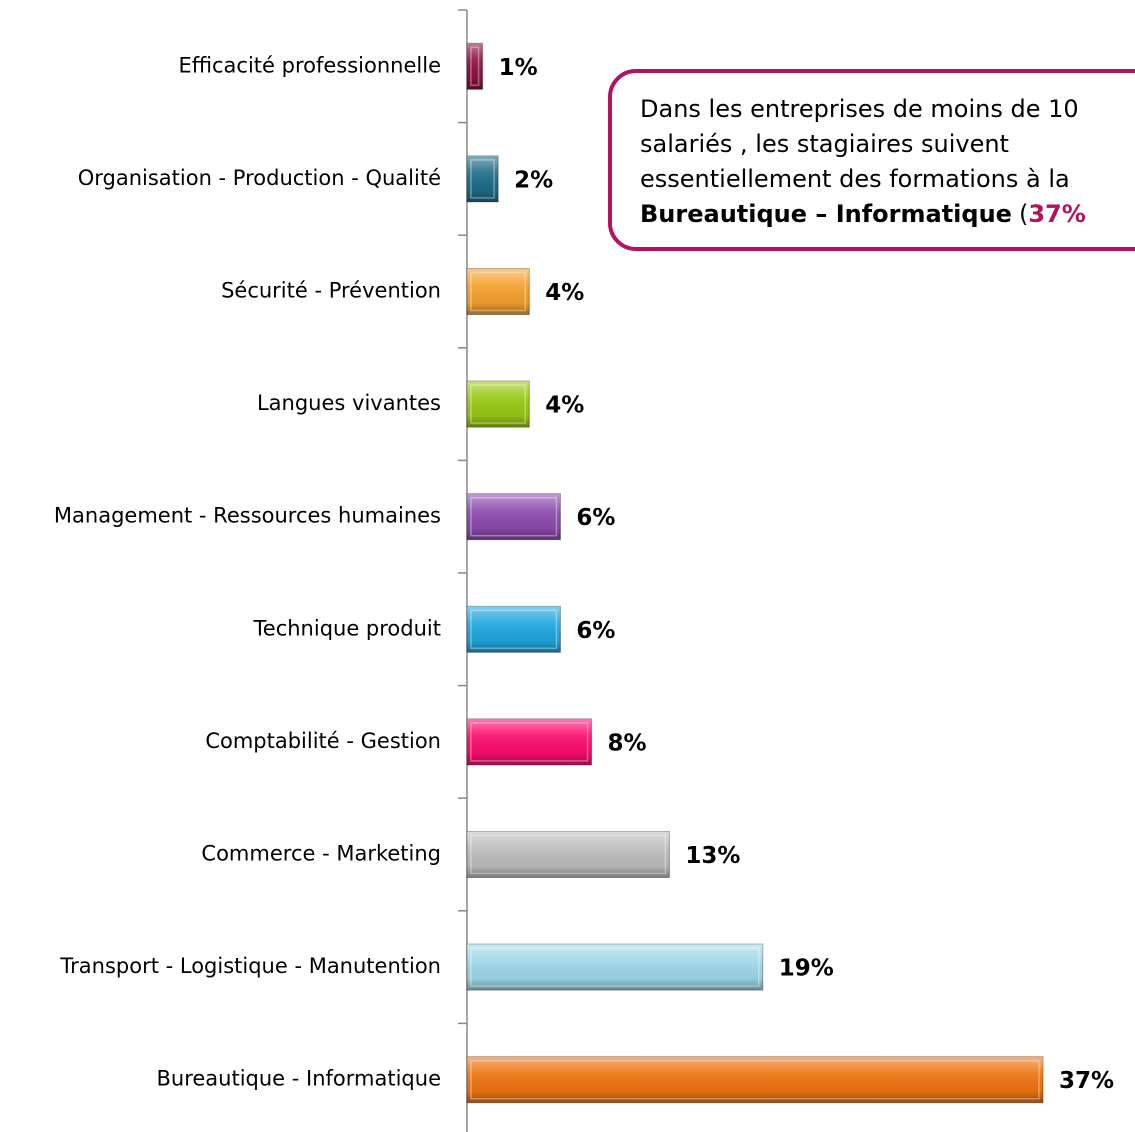 Image resolution: width=1135 pixels, height=1132 pixels. I want to click on category-label: Bureautique - Informatique, so click(298, 1079).